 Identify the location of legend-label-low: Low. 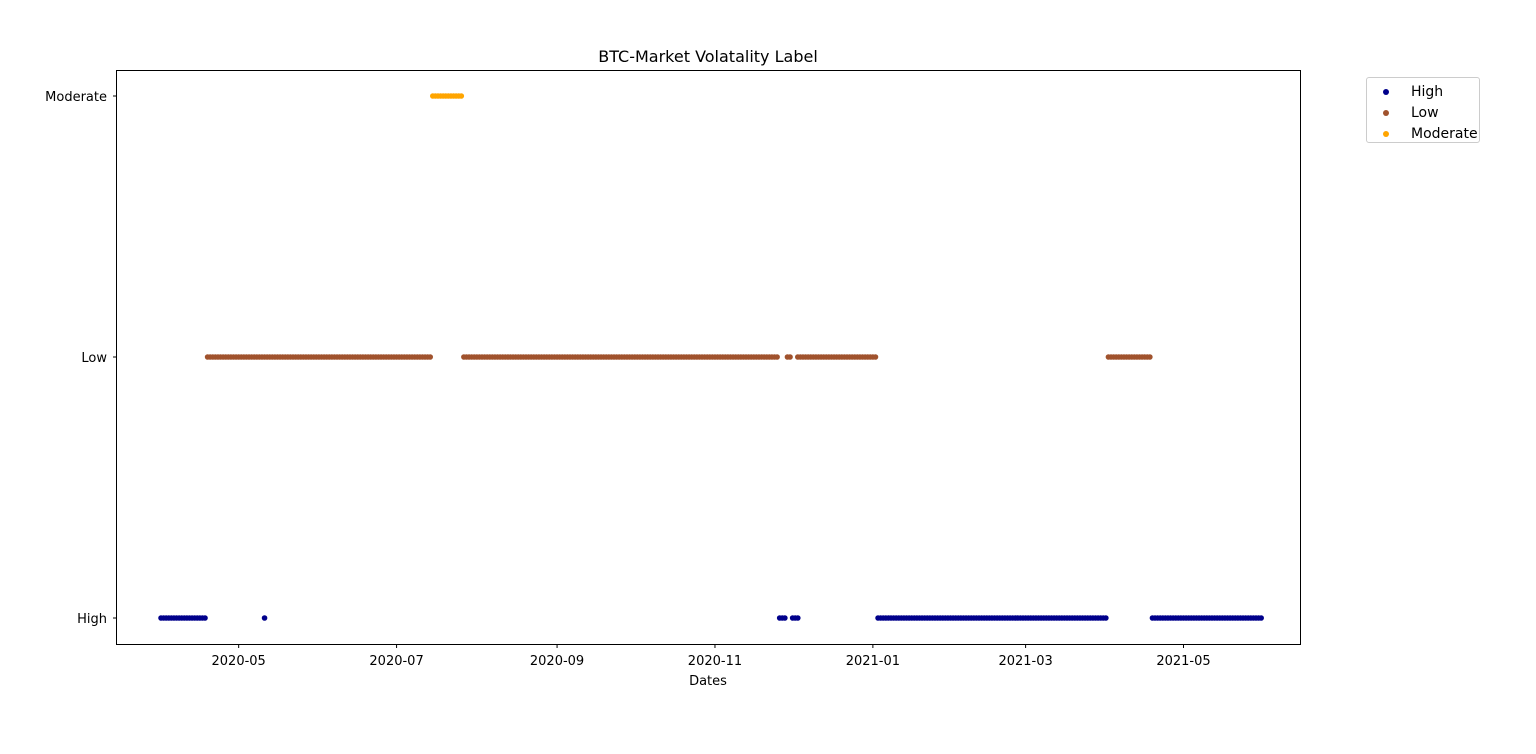
(1425, 112).